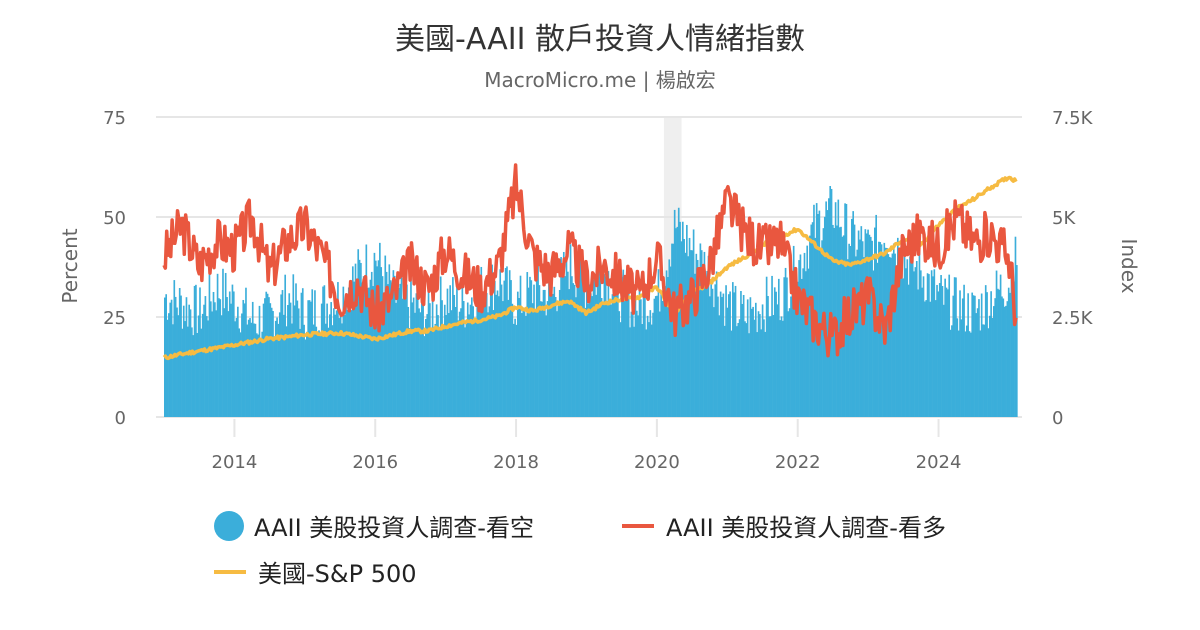 The image size is (1200, 630). What do you see at coordinates (1073, 318) in the screenshot?
I see `y-tick-right: 2.5K` at bounding box center [1073, 318].